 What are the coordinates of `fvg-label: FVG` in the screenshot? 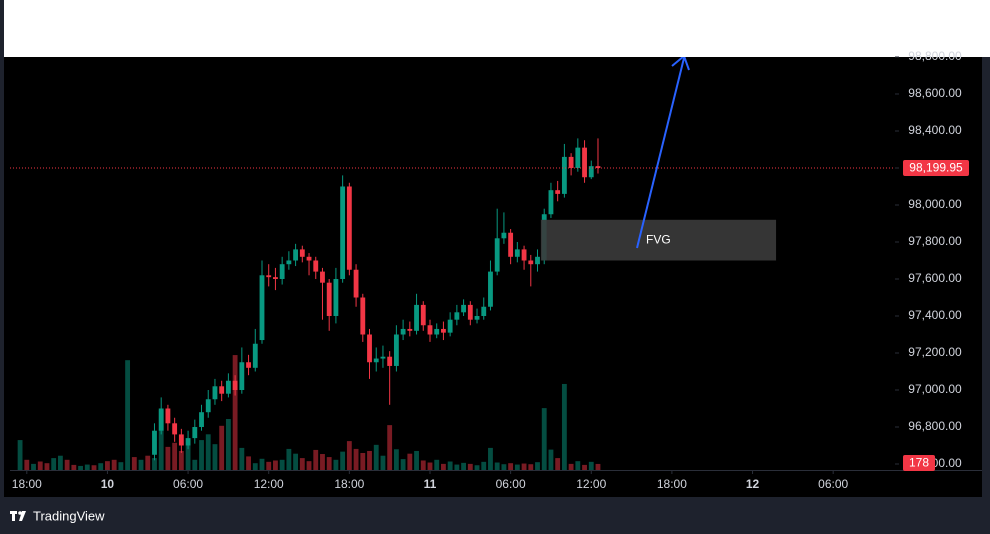 It's located at (658, 239).